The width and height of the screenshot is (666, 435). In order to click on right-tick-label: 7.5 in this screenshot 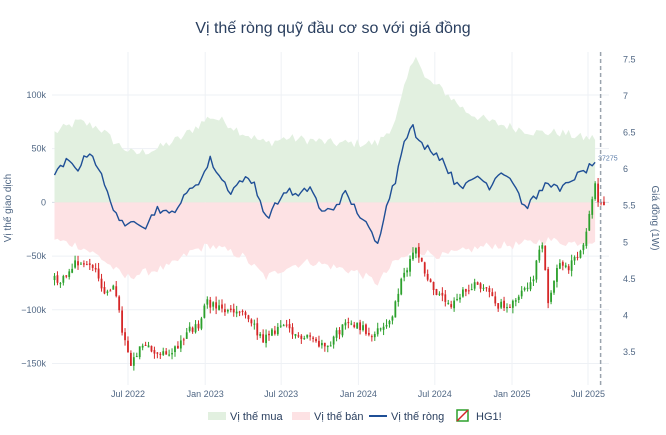, I will do `click(629, 59)`.